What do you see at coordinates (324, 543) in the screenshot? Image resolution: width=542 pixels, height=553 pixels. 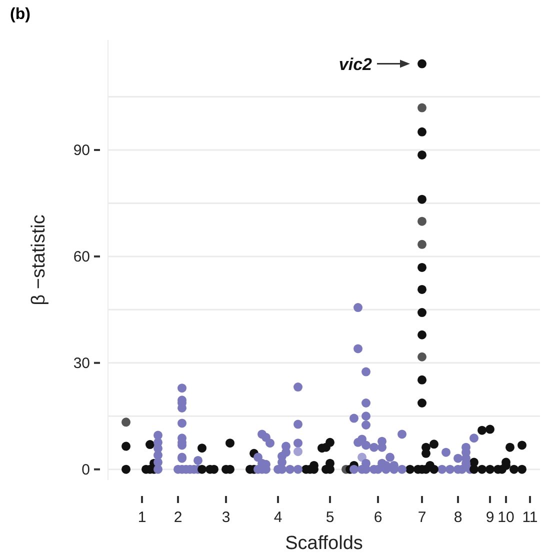 I see `x-axis-title: Scaffolds` at bounding box center [324, 543].